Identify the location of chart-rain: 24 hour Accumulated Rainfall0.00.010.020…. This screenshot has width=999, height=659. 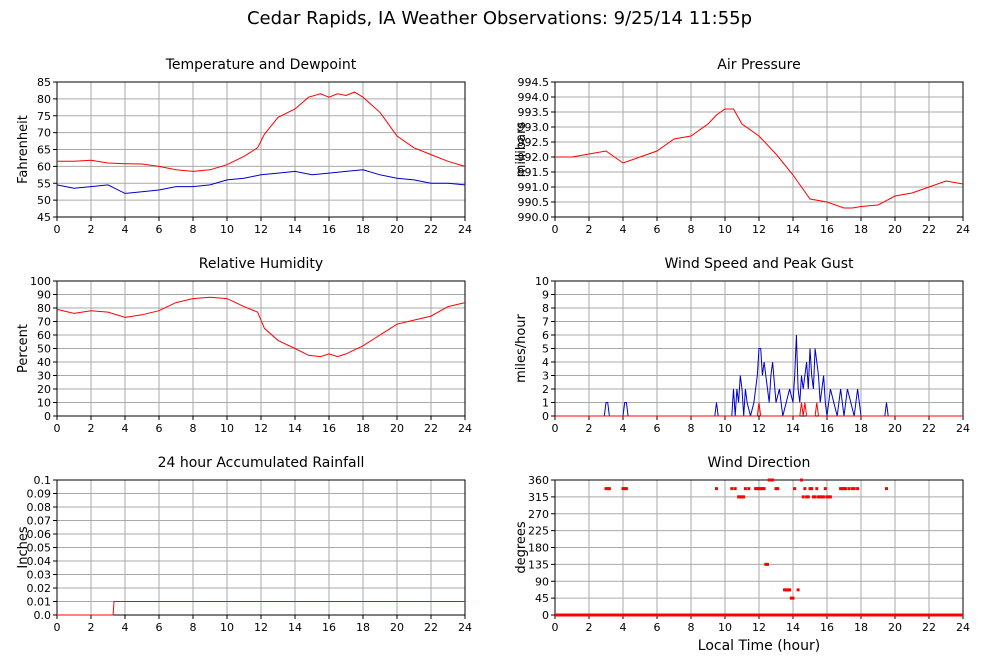
(244, 544).